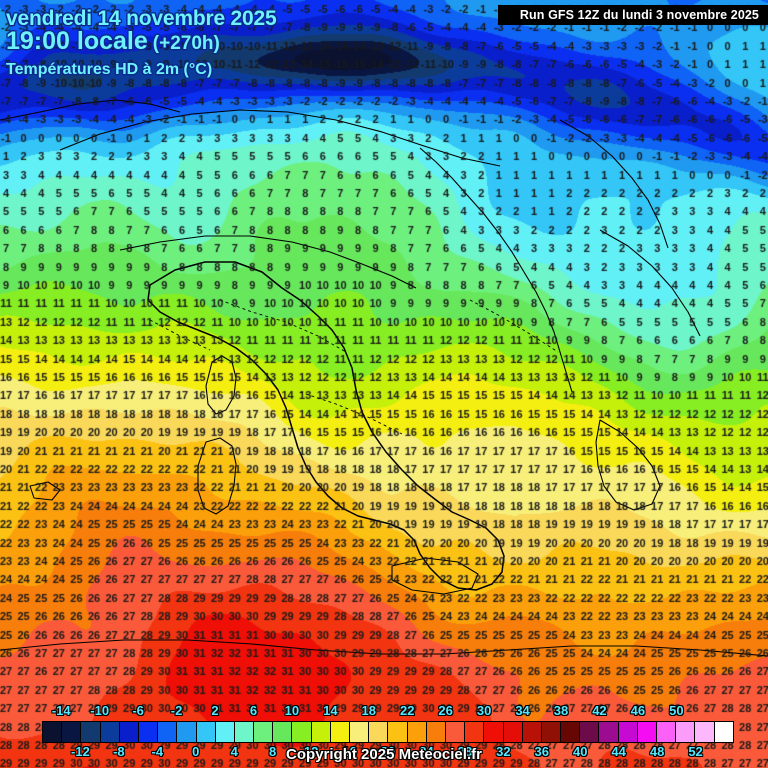 Image resolution: width=768 pixels, height=768 pixels. Describe the element at coordinates (368, 710) in the screenshot. I see `legend-tick-top: 18` at that location.